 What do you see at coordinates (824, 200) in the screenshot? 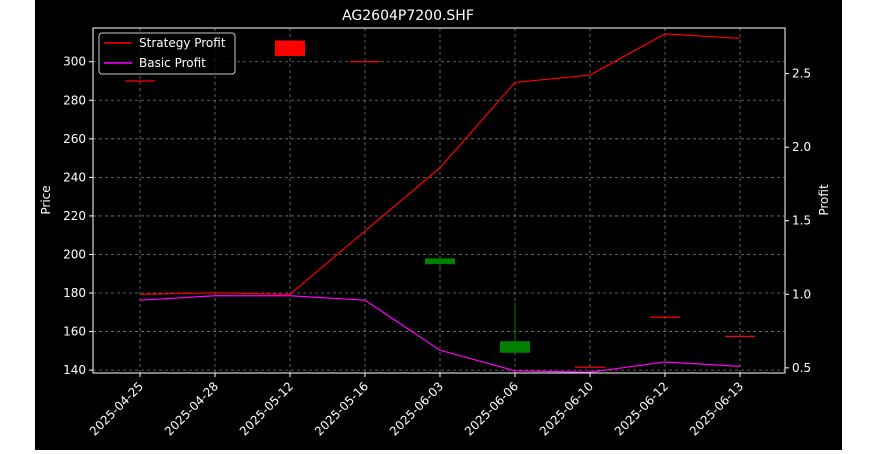
I see `y-axis-right-label: Profit` at bounding box center [824, 200].